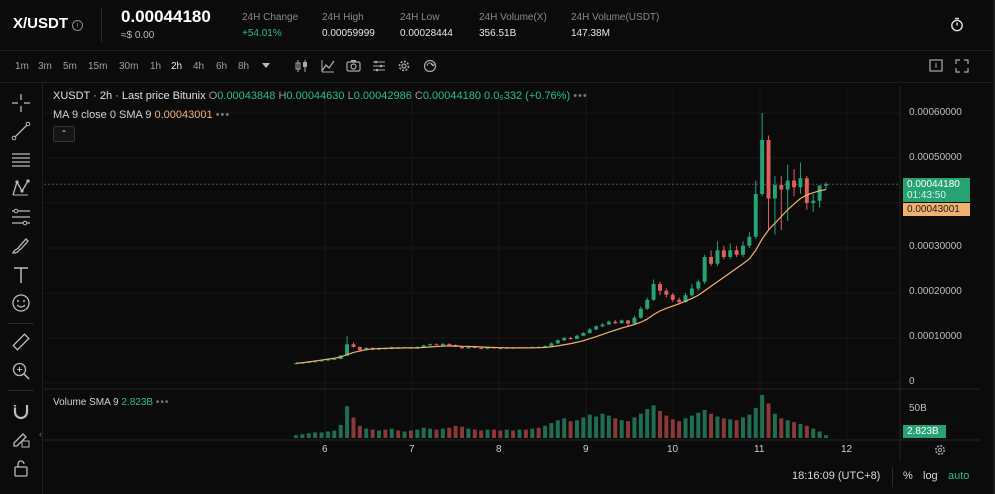  What do you see at coordinates (40, 434) in the screenshot?
I see `collapse-sidebar-chevron-icon: ‹` at bounding box center [40, 434].